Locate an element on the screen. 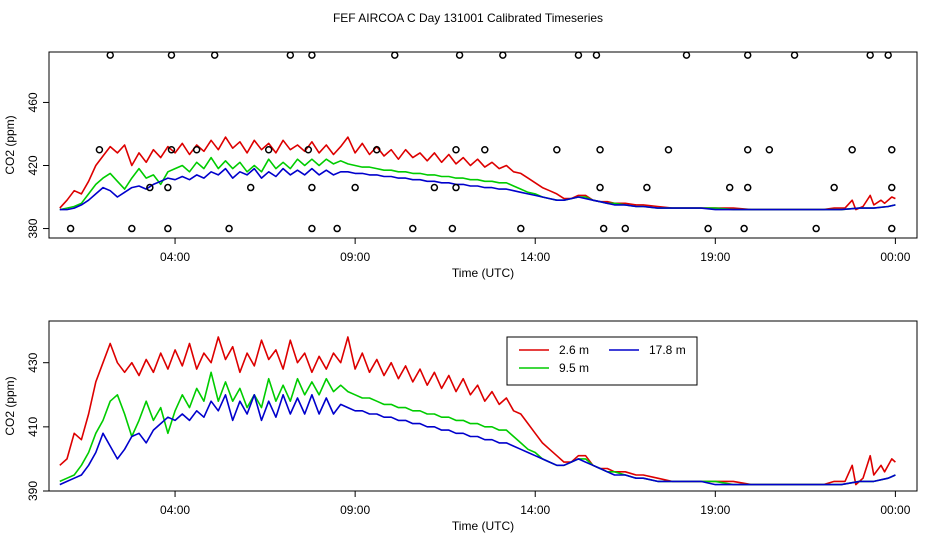  top-y-tick-label: 380 is located at coordinates (33, 228).